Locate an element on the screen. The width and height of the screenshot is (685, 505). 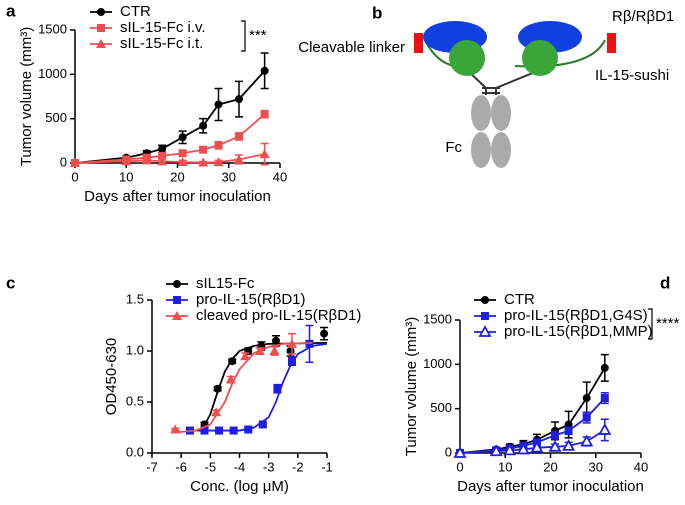
linker-label: Cleavable linker is located at coordinates (351, 47).